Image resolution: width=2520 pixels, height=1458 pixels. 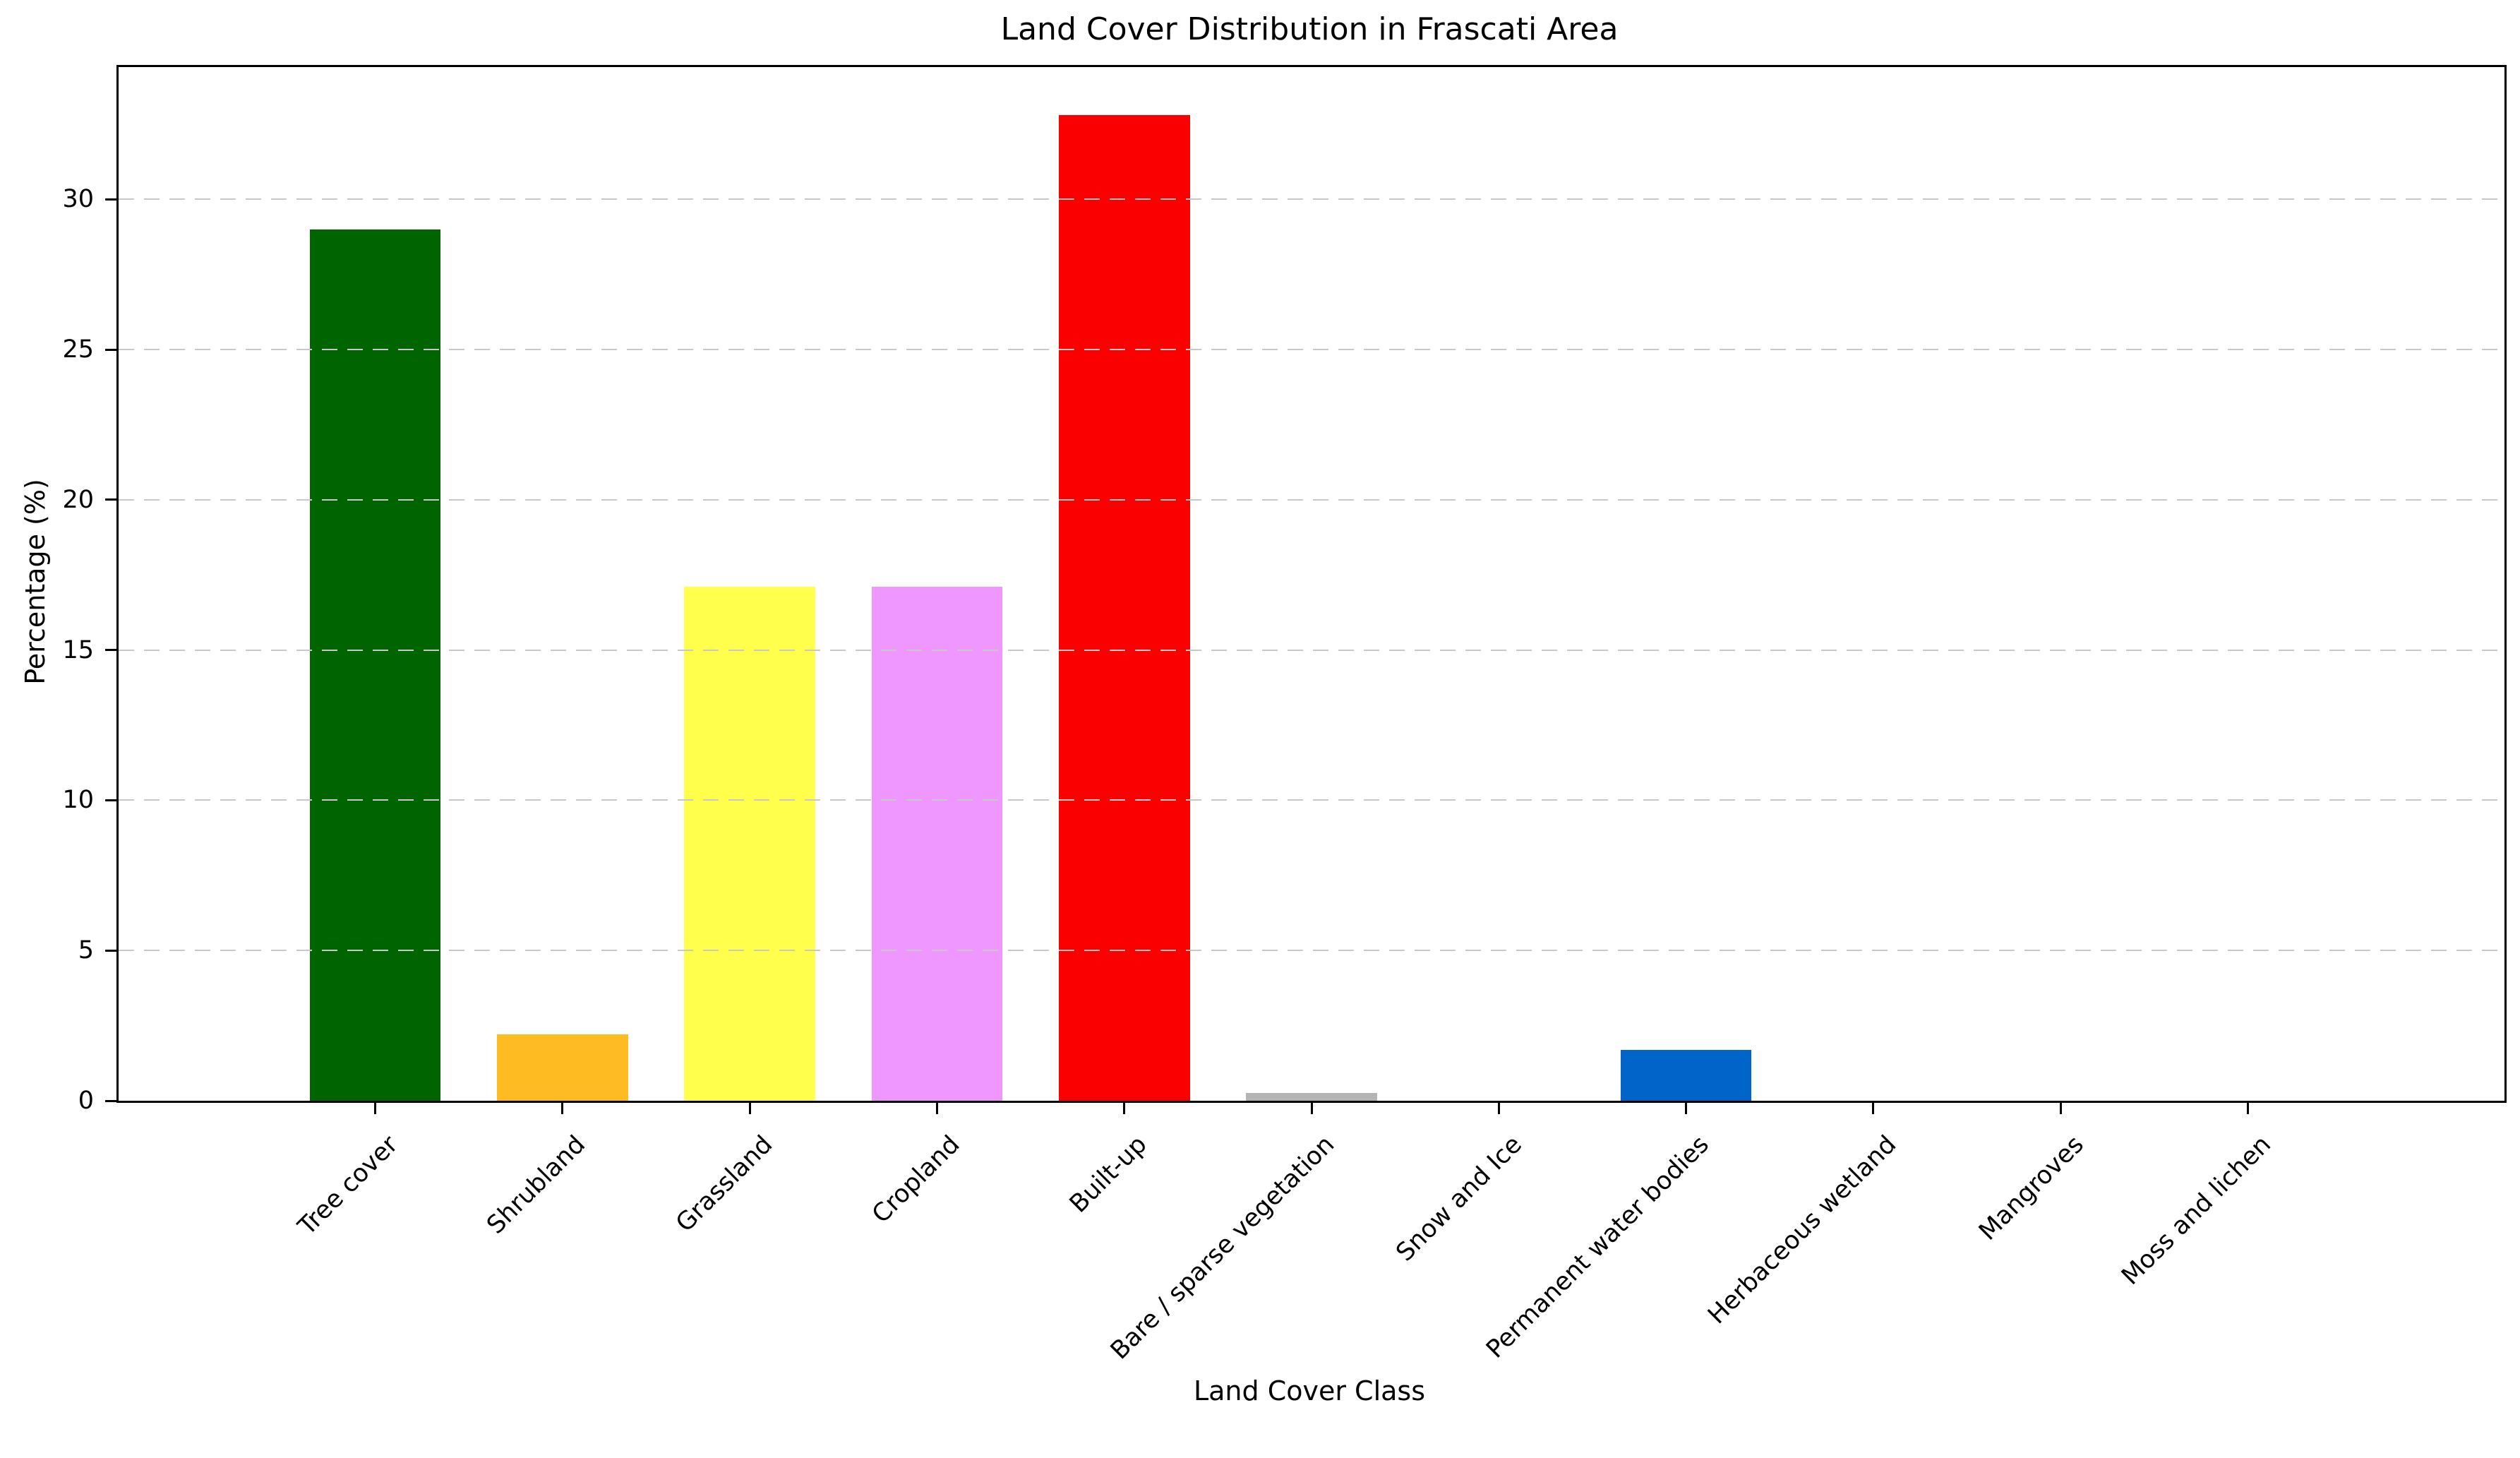 I want to click on bar-tree-cover, so click(x=375, y=665).